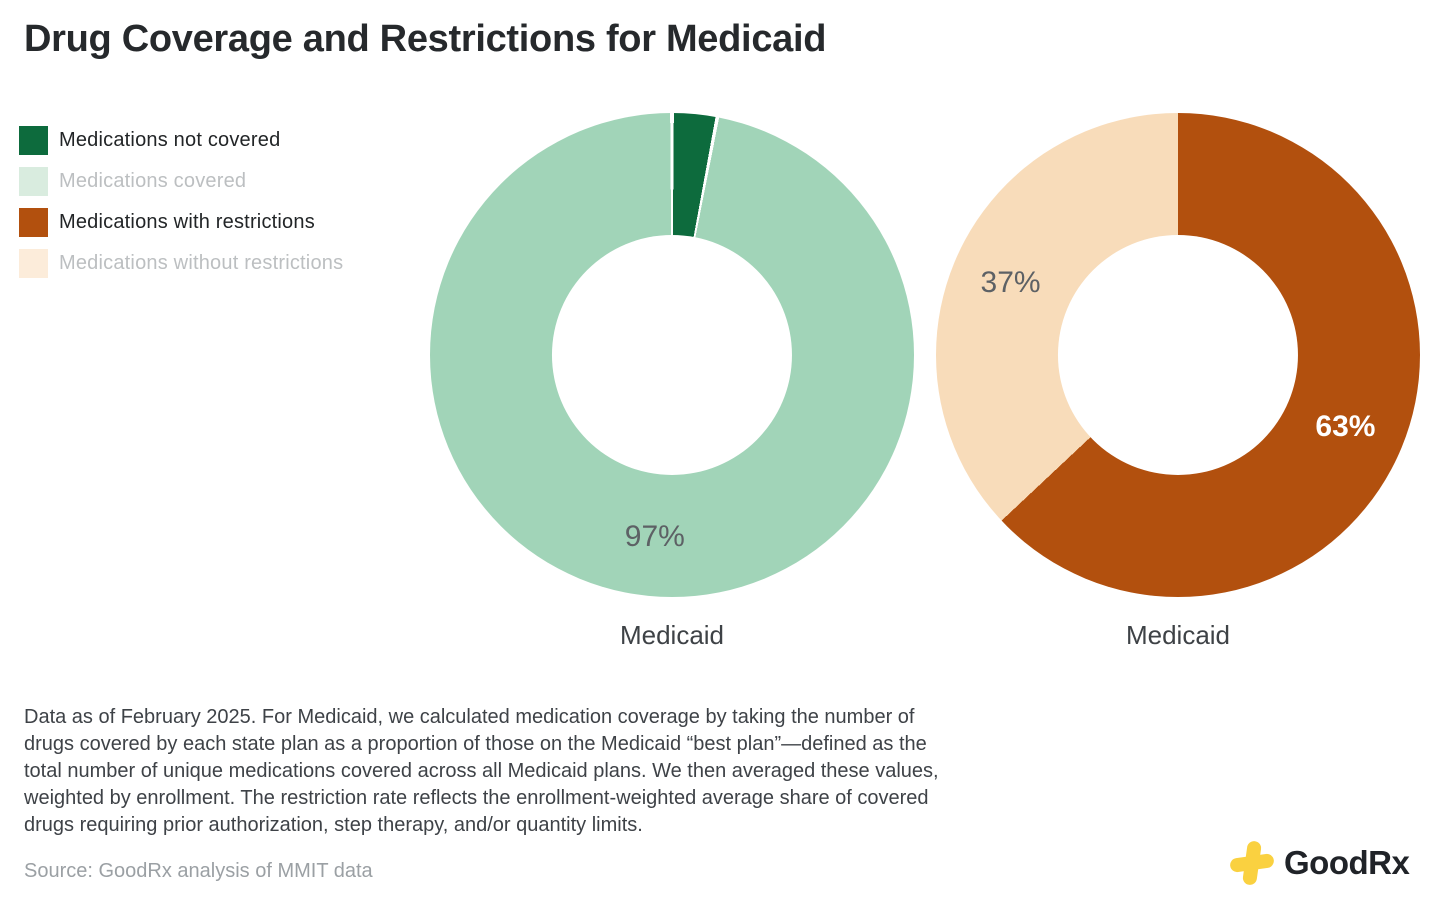  I want to click on legend-item-label: Medications covered, so click(153, 181).